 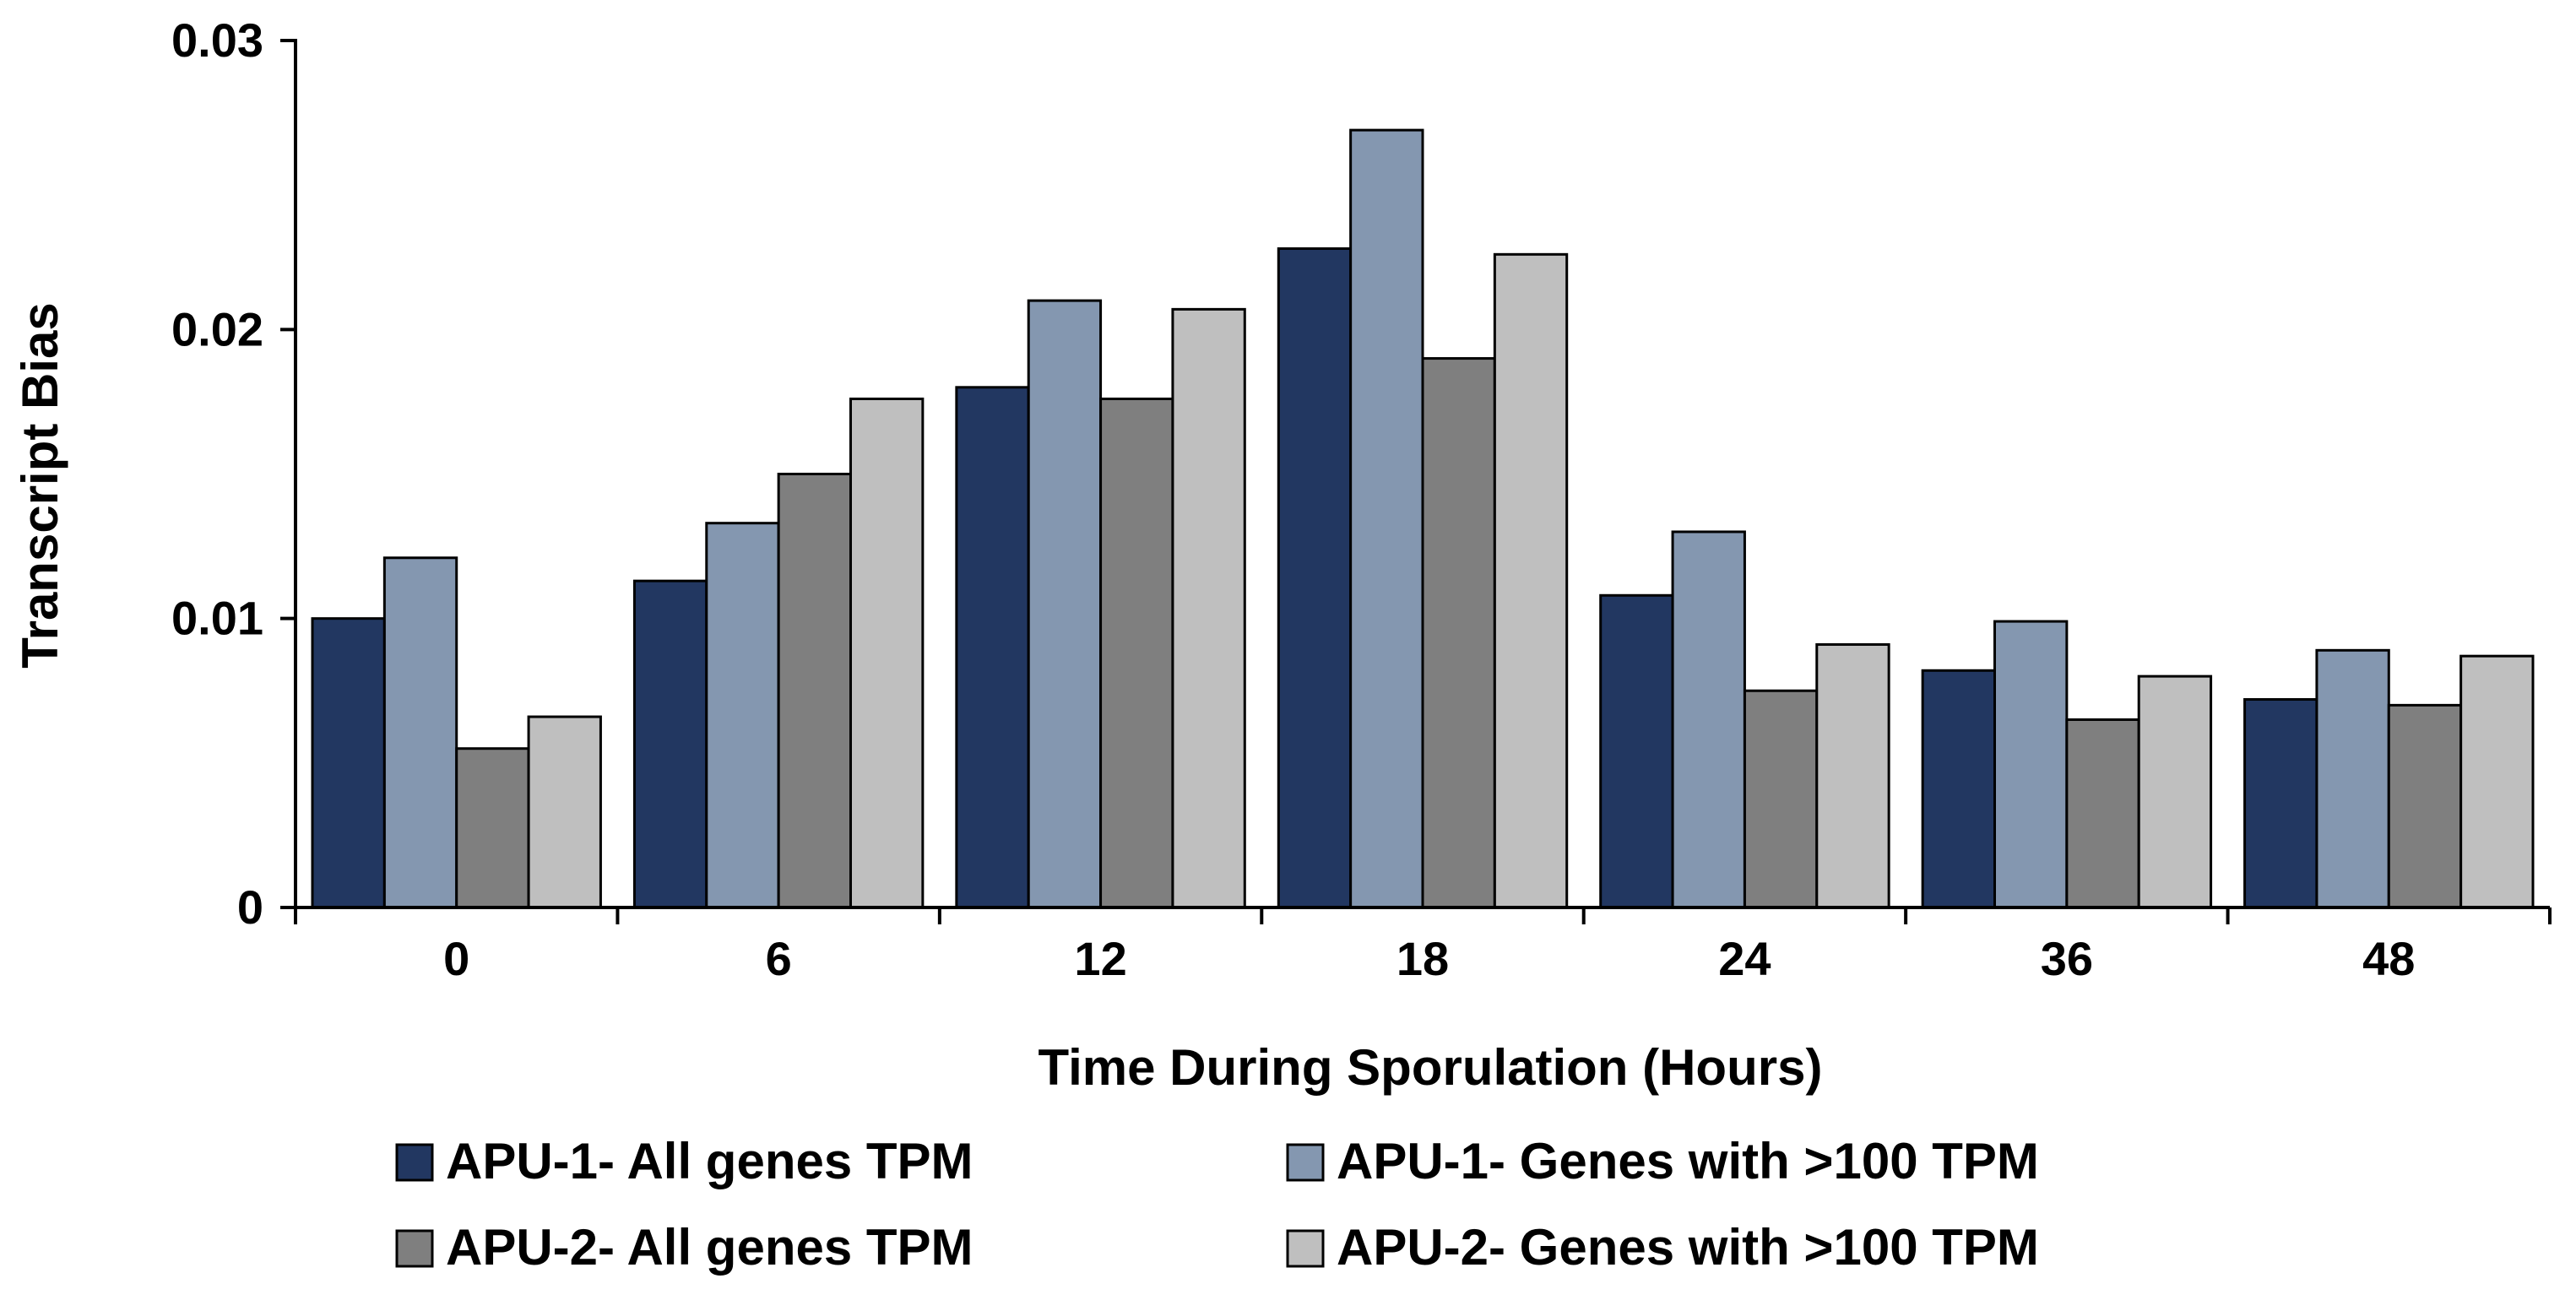 I want to click on legend-item: APU-1- Genes with >100 TPM, so click(x=1663, y=1161).